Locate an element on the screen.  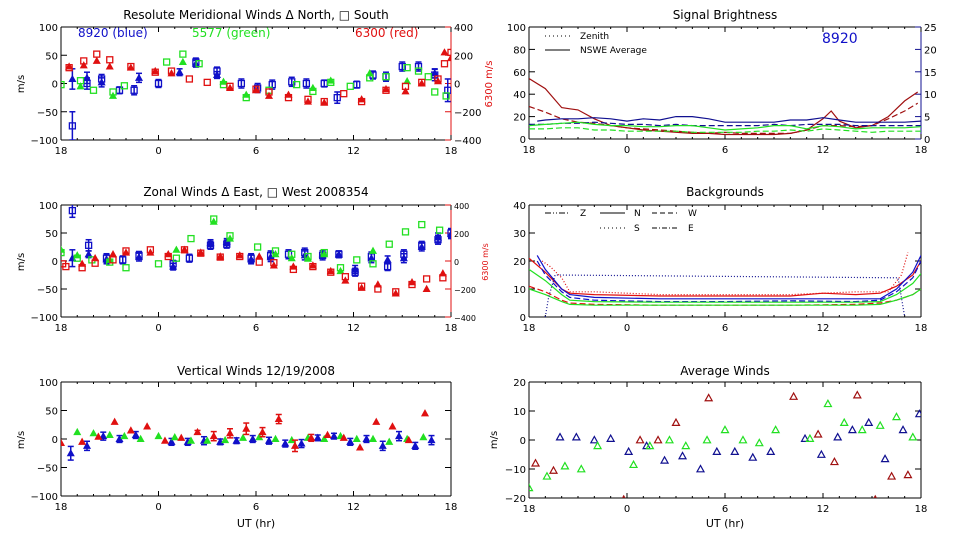
backgrounds-line-red-upper is located at coordinates (725, 277).